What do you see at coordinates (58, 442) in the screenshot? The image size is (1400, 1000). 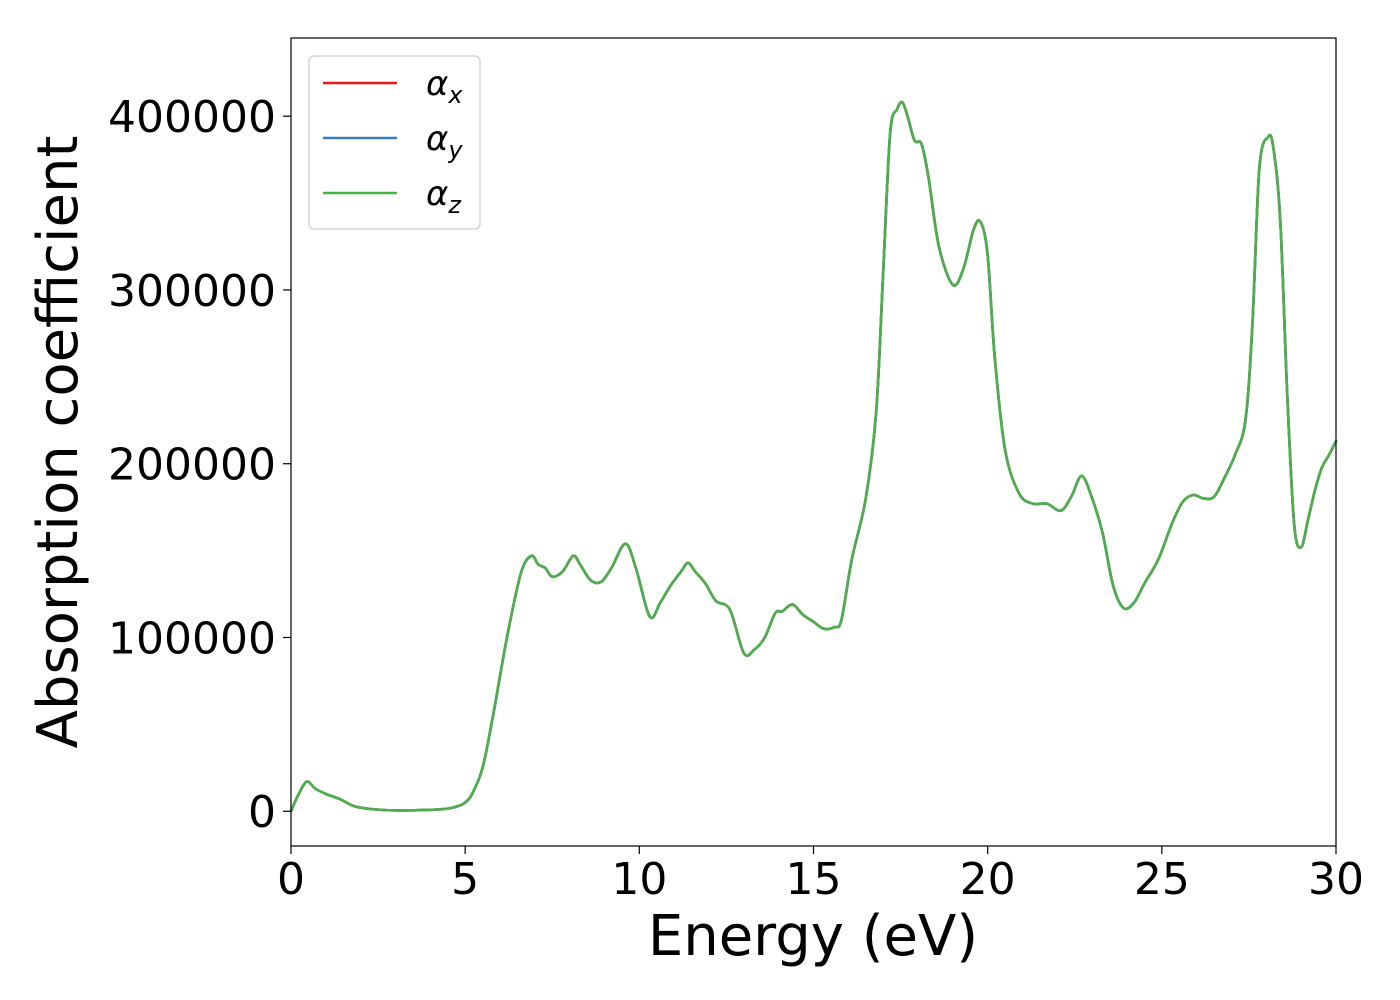 I see `y-axis-title: Absorption coefficient` at bounding box center [58, 442].